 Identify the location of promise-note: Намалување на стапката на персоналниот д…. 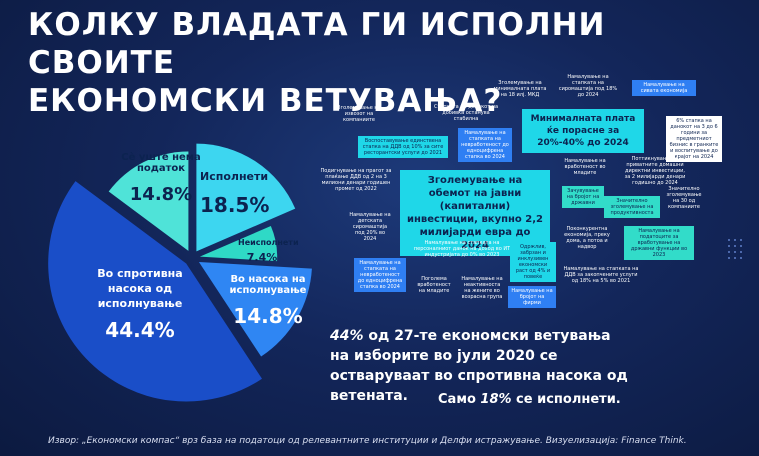
(462, 249).